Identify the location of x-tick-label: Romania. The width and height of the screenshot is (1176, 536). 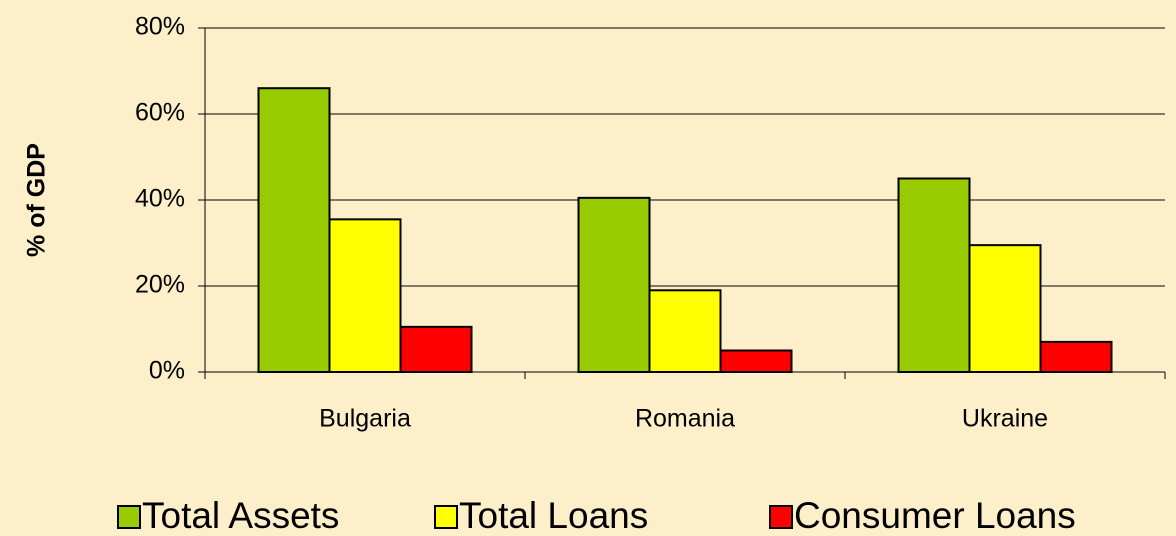
(685, 419).